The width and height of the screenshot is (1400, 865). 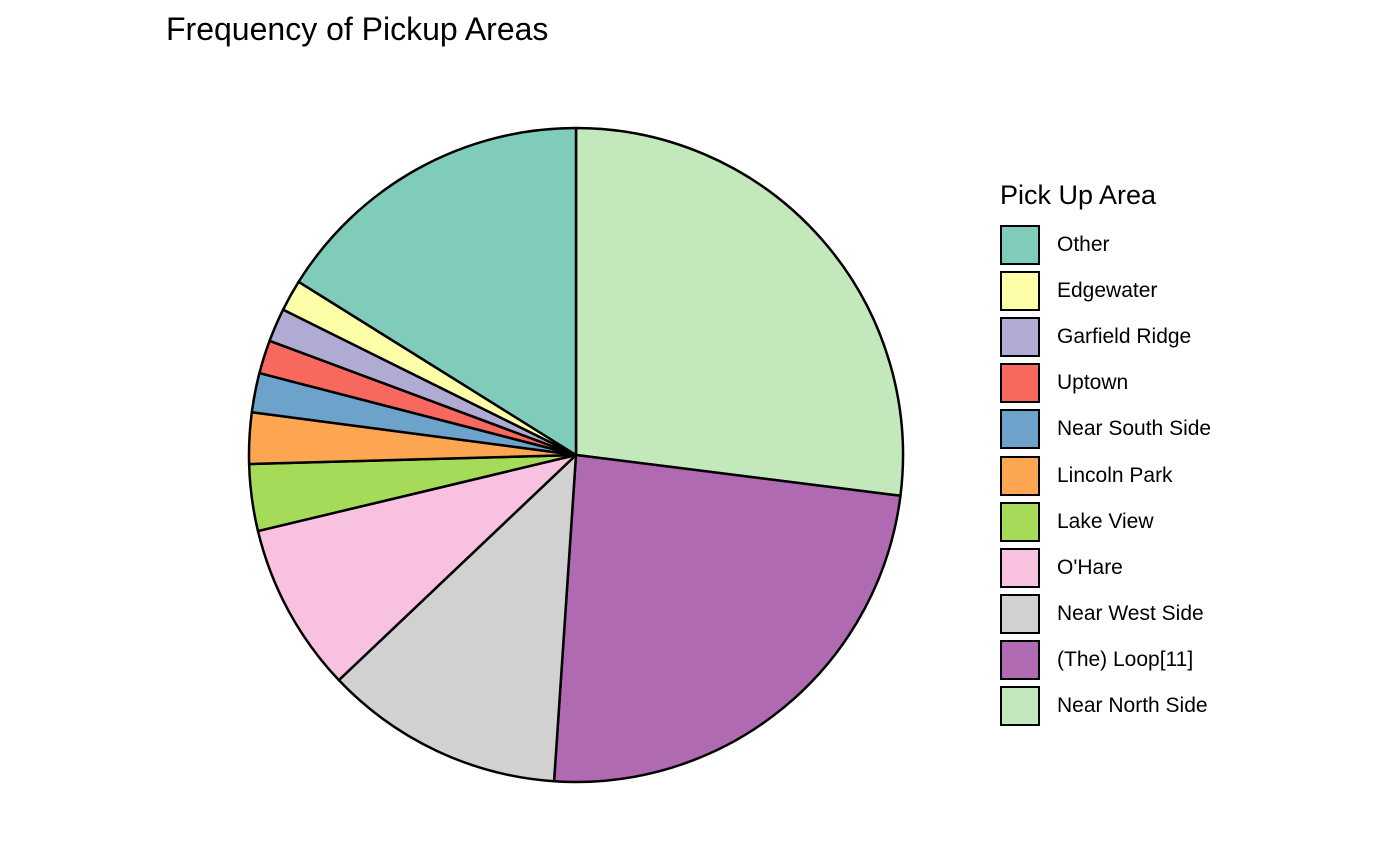 I want to click on legend-item-near-west-side: Near West Side, so click(x=1105, y=614).